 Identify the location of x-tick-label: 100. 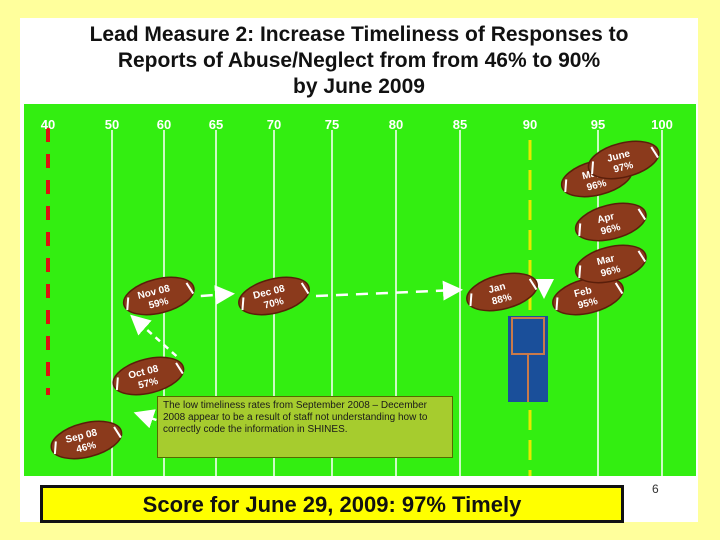
(662, 124).